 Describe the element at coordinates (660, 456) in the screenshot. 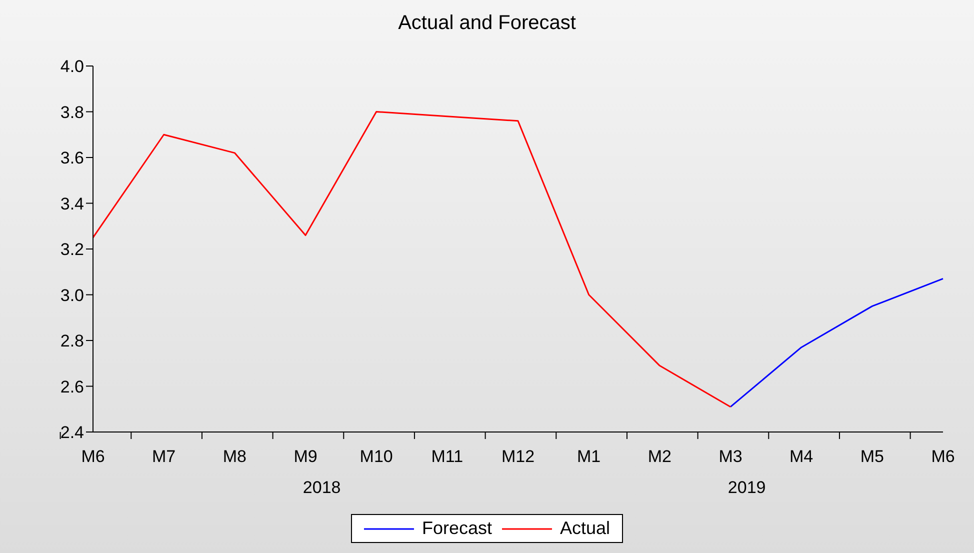

I see `x-tick-label: M2` at that location.